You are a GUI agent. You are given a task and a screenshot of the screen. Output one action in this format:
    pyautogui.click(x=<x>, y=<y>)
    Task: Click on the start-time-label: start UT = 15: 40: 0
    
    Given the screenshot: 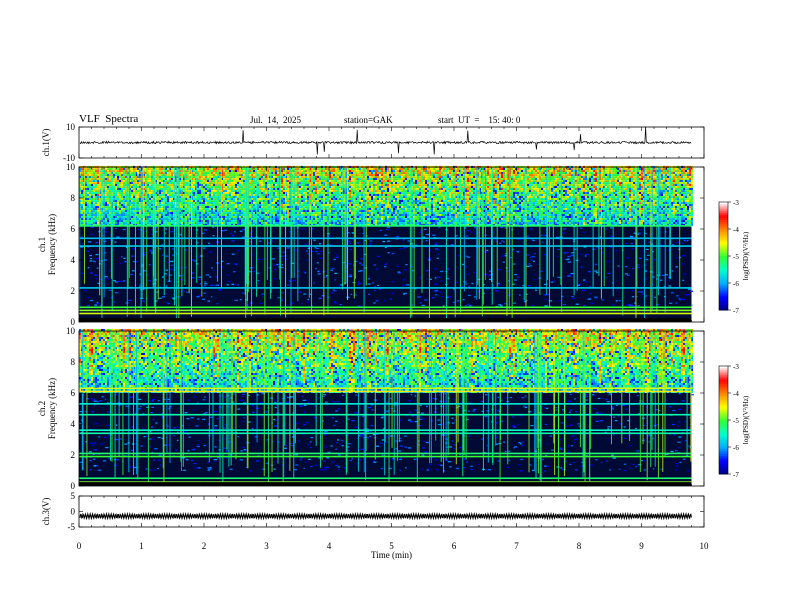 What is the action you would take?
    pyautogui.click(x=479, y=120)
    